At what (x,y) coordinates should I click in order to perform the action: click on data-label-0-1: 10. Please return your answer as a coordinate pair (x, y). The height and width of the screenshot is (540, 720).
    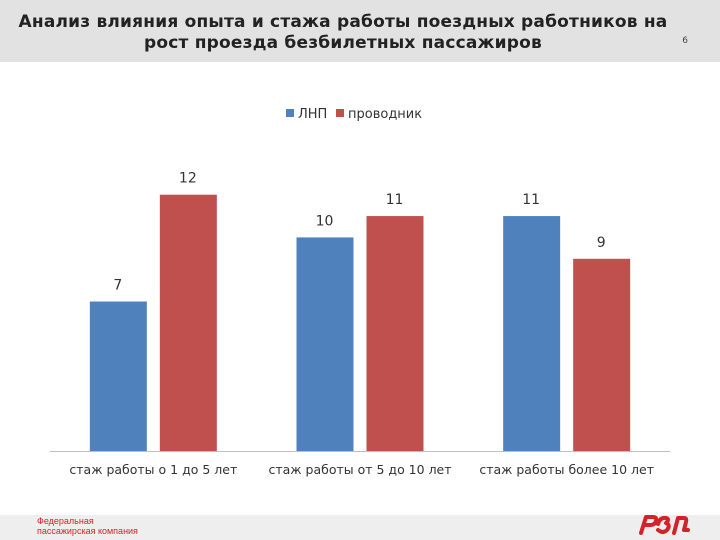
    Looking at the image, I should click on (325, 221).